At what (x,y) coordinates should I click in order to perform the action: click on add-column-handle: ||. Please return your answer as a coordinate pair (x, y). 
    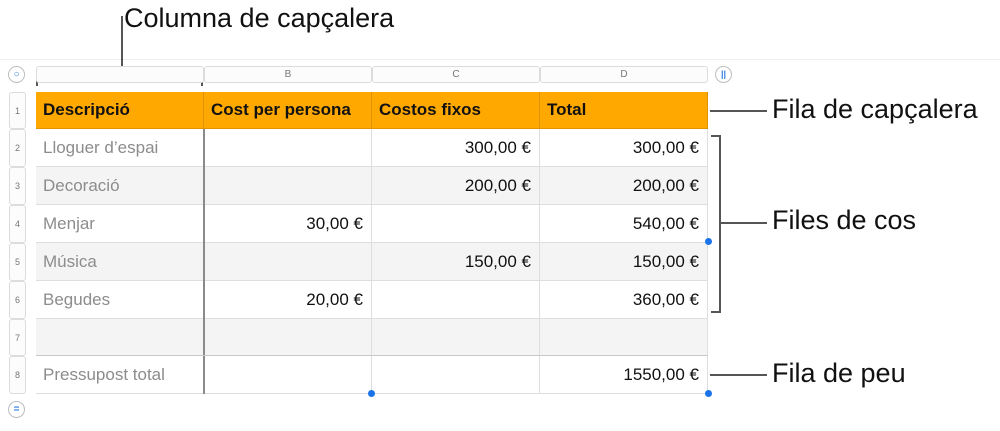
    Looking at the image, I should click on (723, 74).